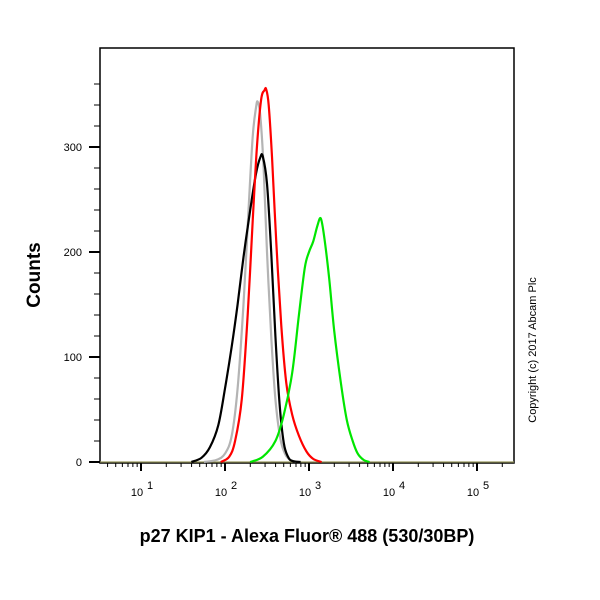 This screenshot has width=600, height=600. I want to click on y-axis-ticks: 0 100 200 300, so click(82, 276).